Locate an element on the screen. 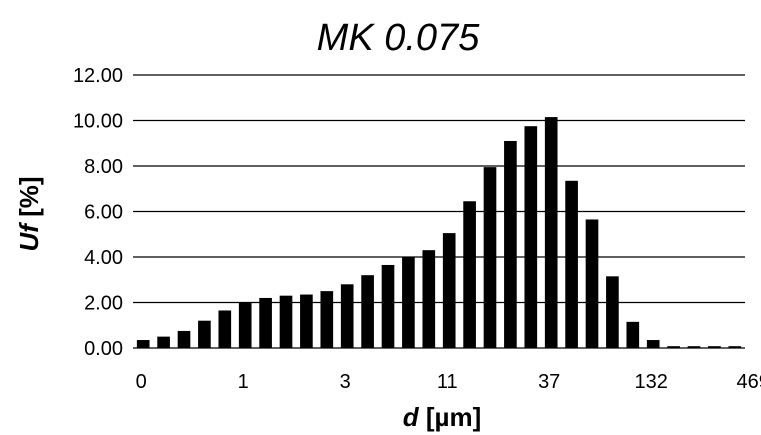 This screenshot has height=435, width=761. y-tick-label: 10.00 is located at coordinates (98, 122).